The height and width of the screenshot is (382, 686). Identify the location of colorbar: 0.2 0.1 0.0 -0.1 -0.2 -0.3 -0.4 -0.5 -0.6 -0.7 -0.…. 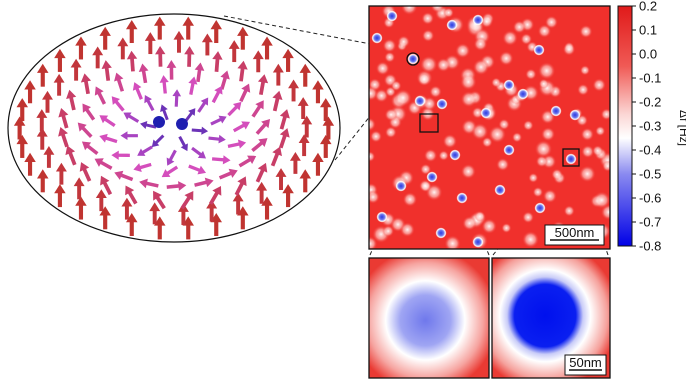
(651, 127).